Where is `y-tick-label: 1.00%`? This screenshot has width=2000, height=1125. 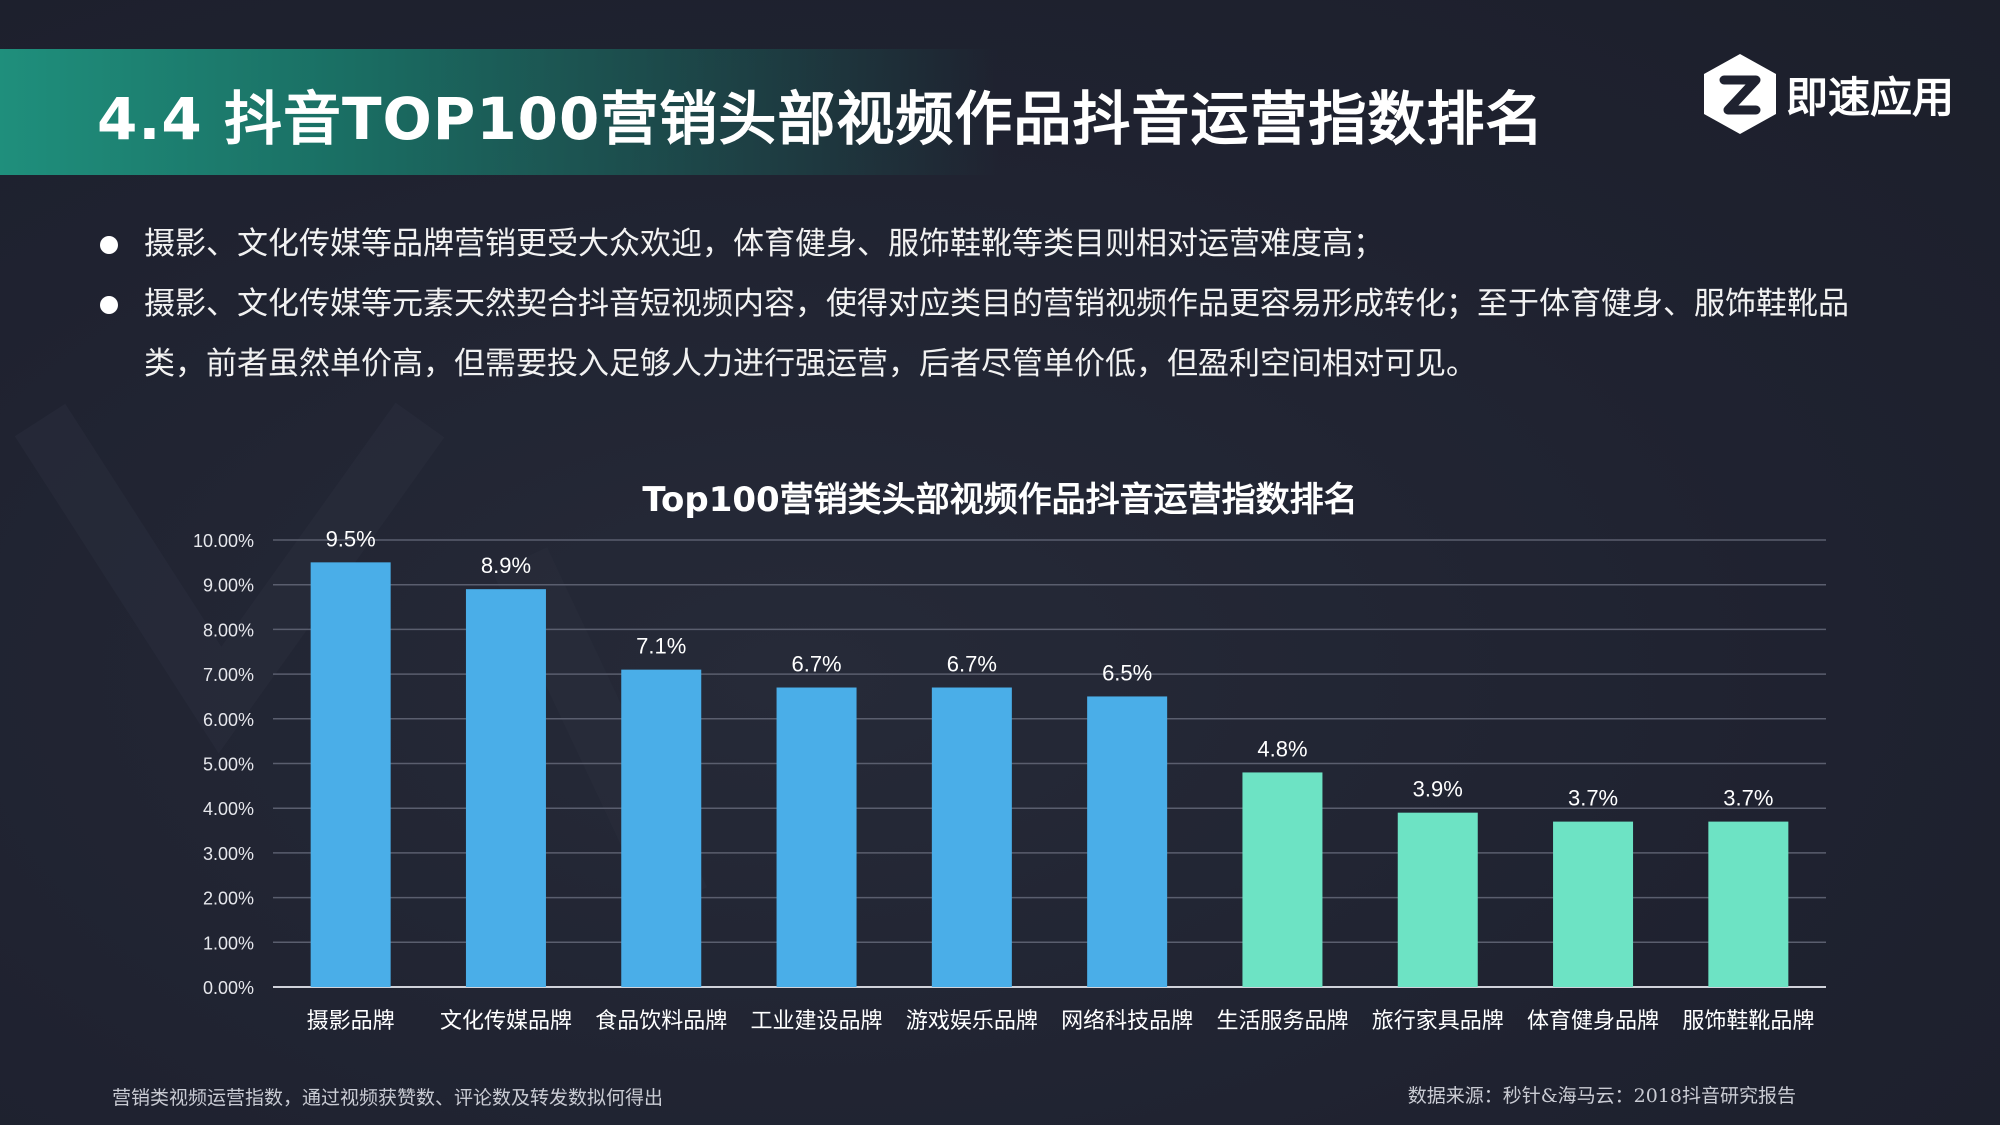
y-tick-label: 1.00% is located at coordinates (228, 943).